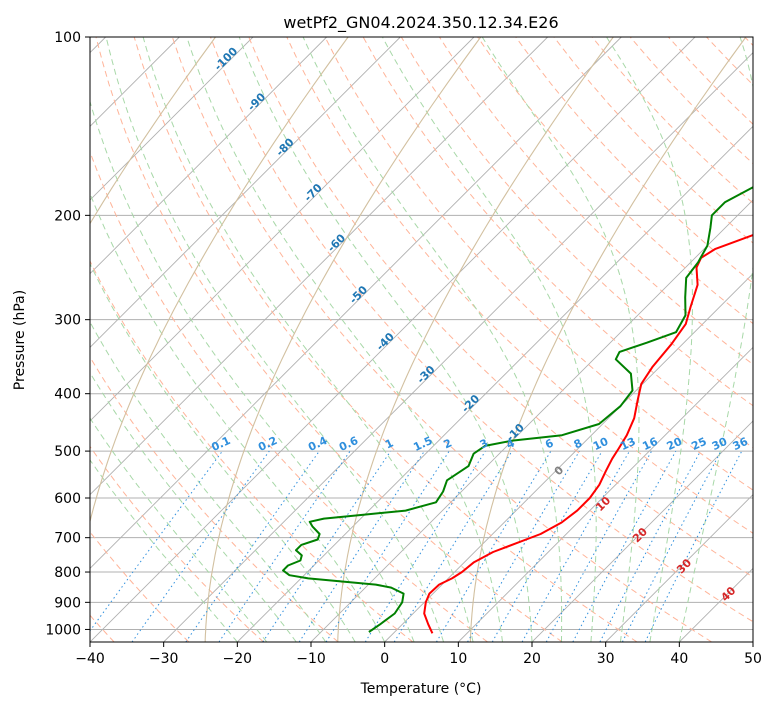 This screenshot has width=775, height=708. What do you see at coordinates (67, 38) in the screenshot?
I see `y-tick-label: 100` at bounding box center [67, 38].